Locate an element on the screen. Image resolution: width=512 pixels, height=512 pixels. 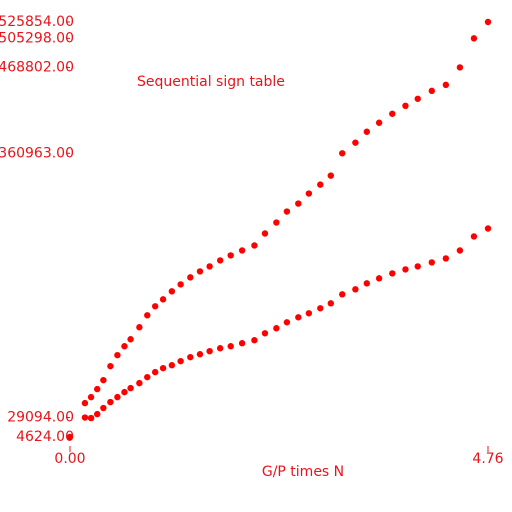
y-tick-label: 525854.00 is located at coordinates (37, 22).